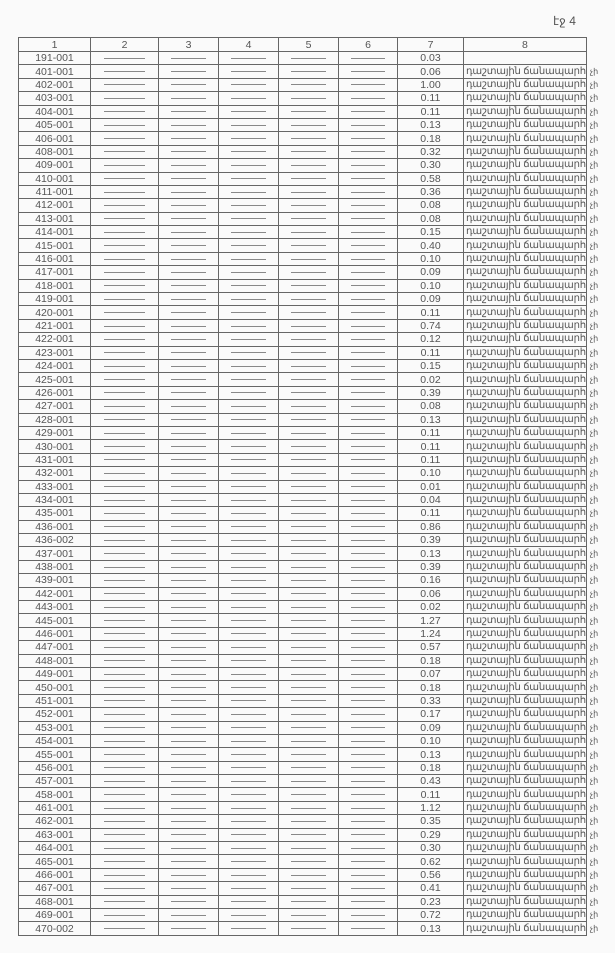  Describe the element at coordinates (430, 875) in the screenshot. I see `area-value: 0.56` at that location.